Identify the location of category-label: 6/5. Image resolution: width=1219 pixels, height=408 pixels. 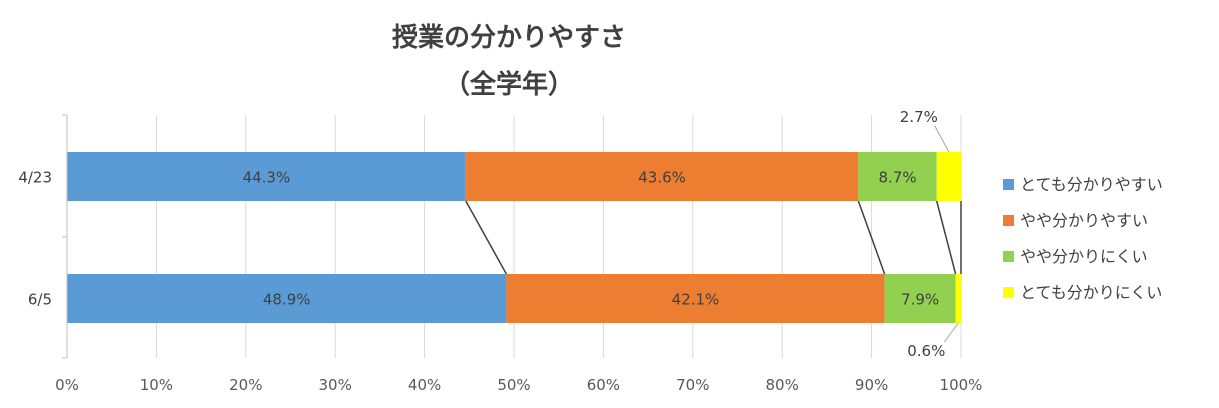
(40, 300).